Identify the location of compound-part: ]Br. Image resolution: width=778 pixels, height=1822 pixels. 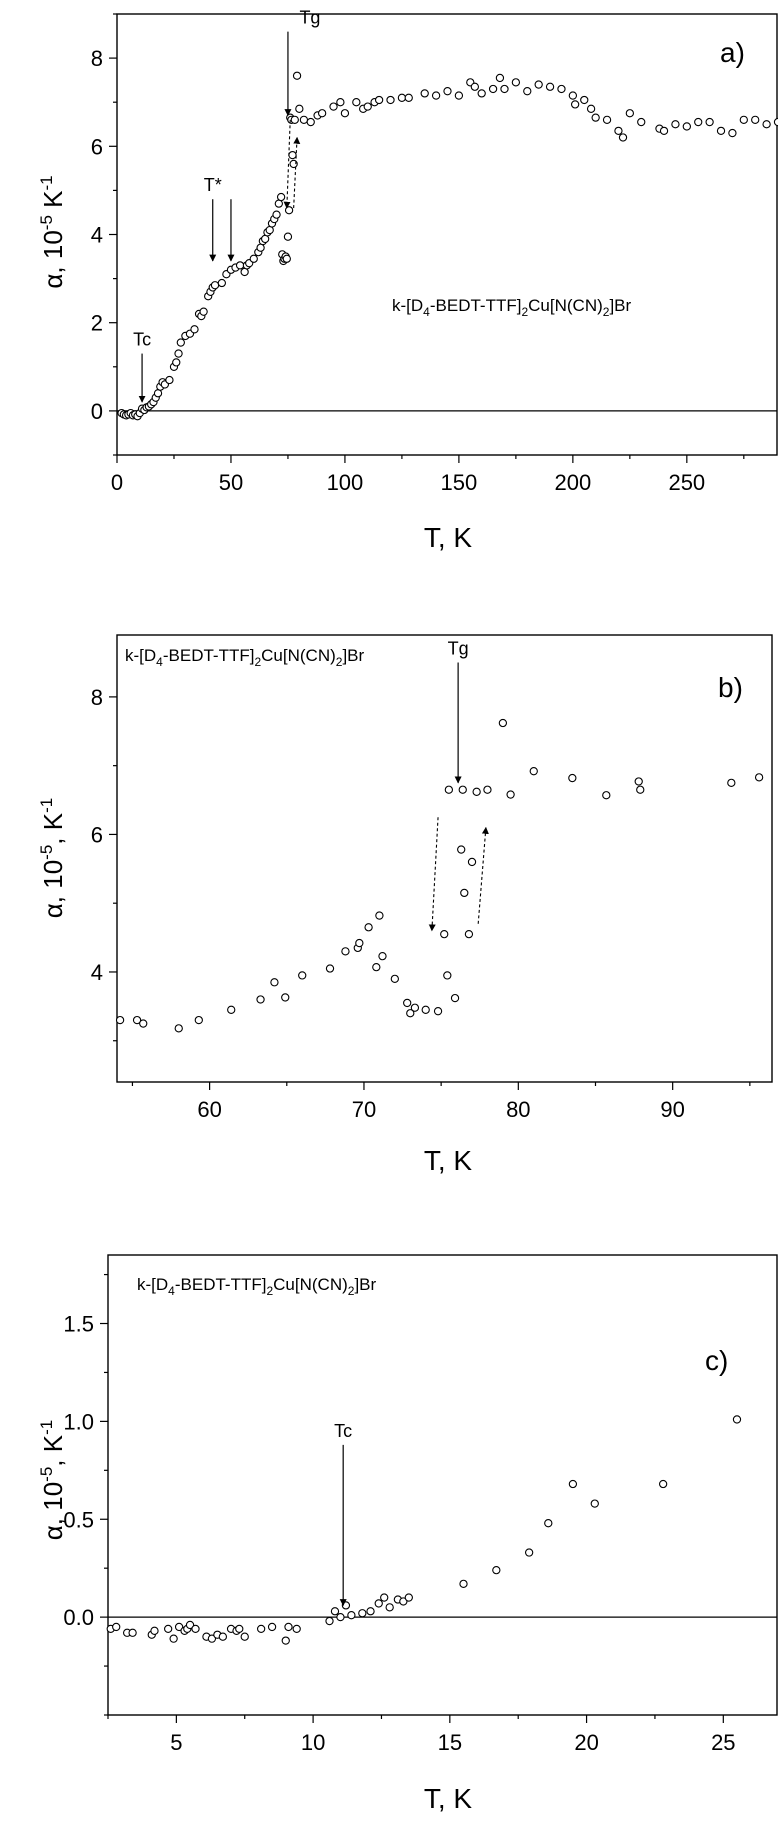
(365, 1284).